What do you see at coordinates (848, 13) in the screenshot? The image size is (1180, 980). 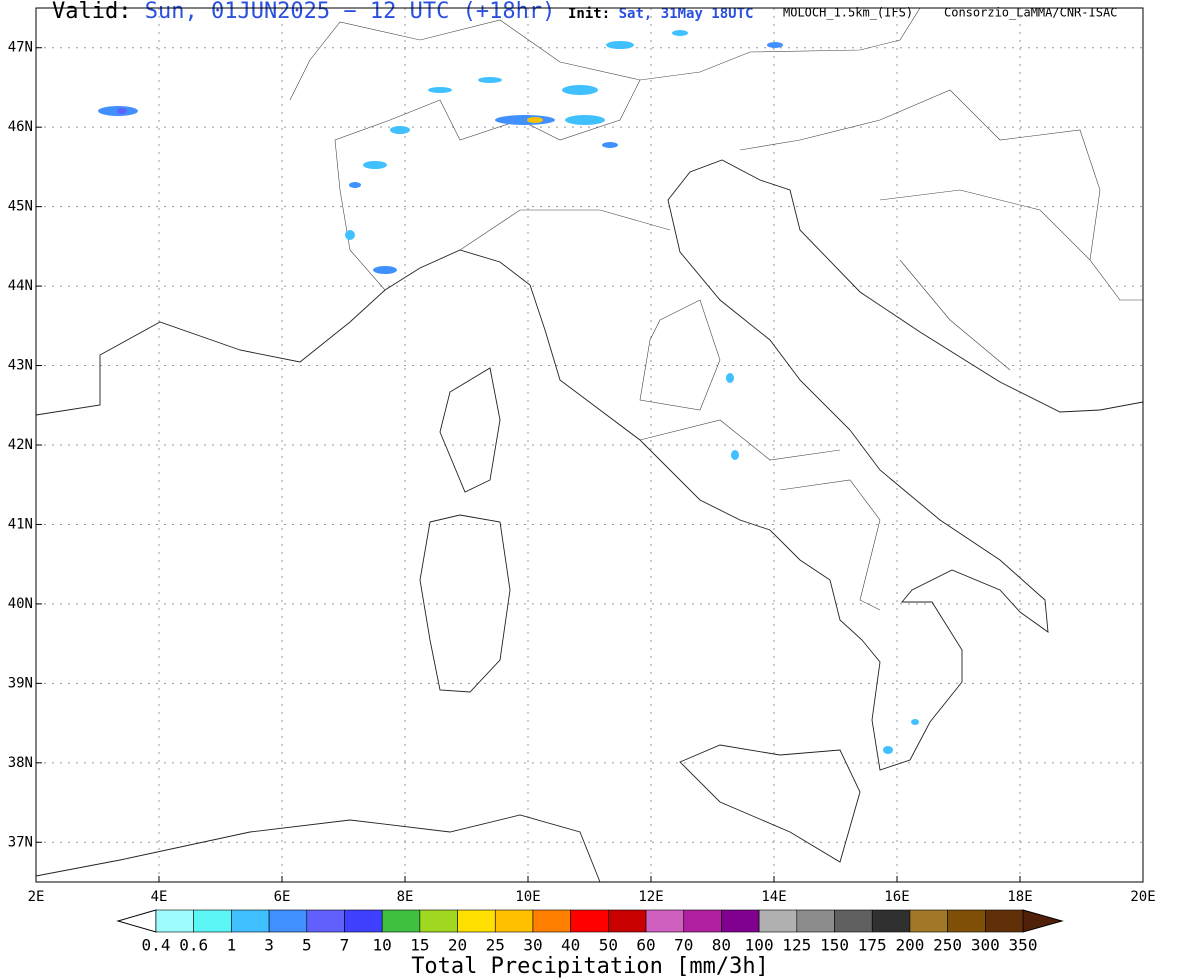 I see `model-name: MOLOCH_1.5km_(IFS)` at bounding box center [848, 13].